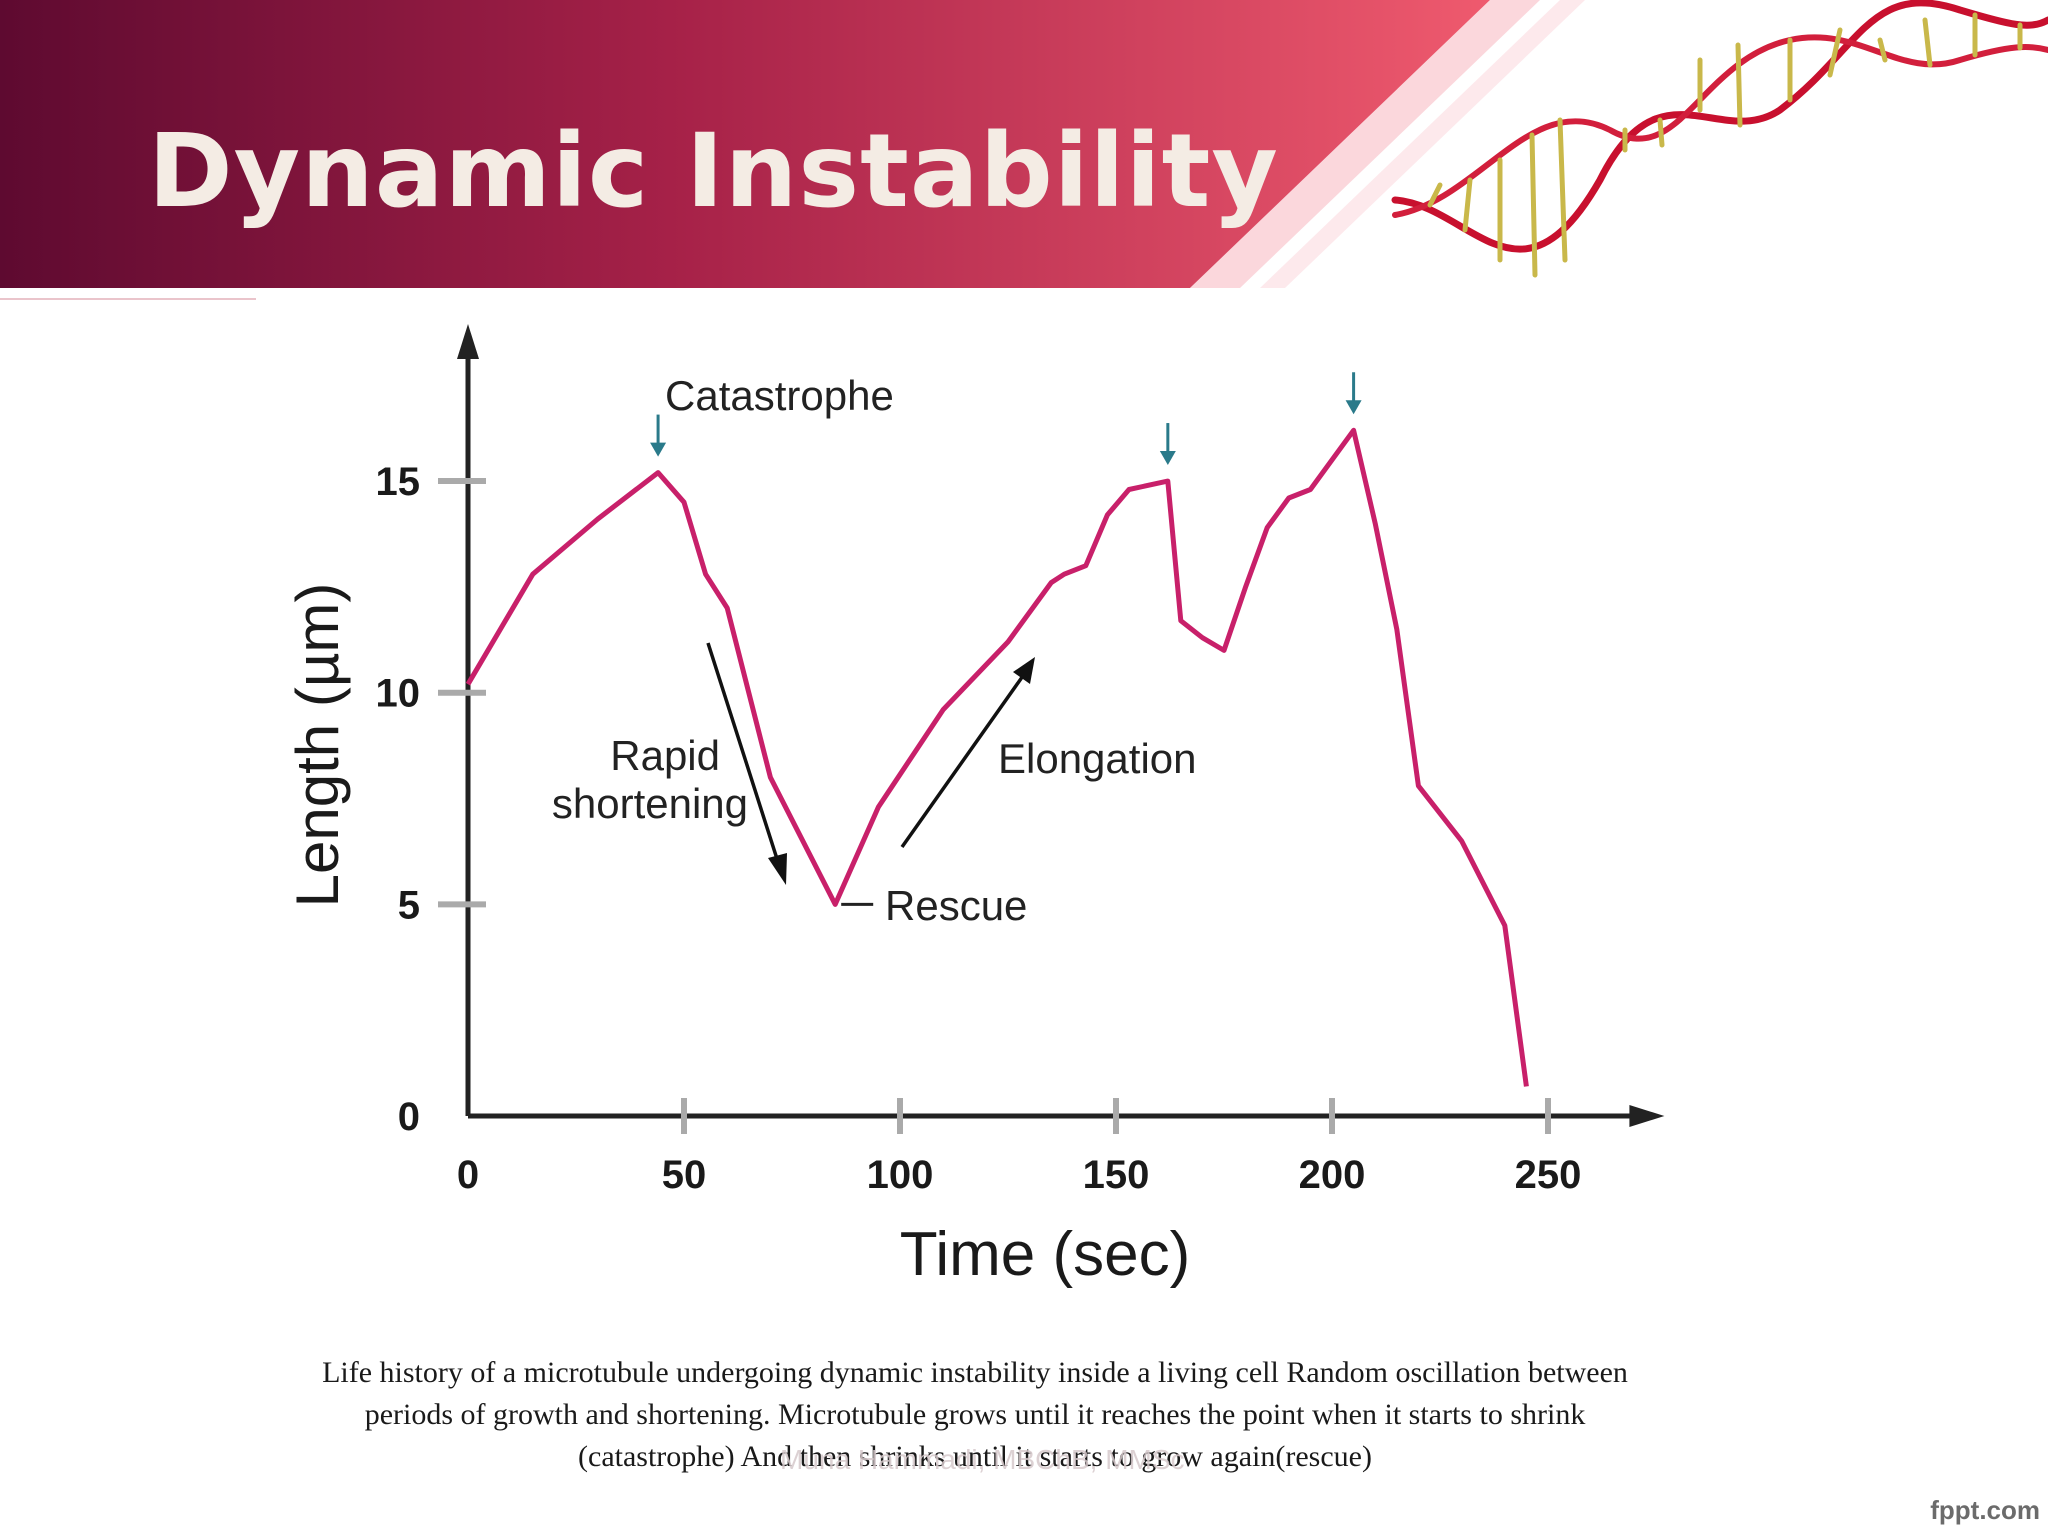 The height and width of the screenshot is (1536, 2048). Describe the element at coordinates (967, 753) in the screenshot. I see `elongation-arrow` at that location.